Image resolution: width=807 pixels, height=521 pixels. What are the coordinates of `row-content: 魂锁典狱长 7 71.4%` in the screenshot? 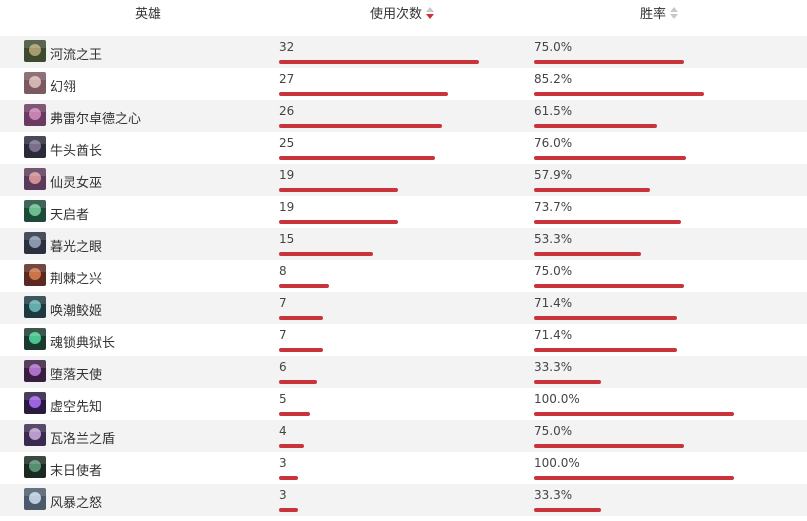 It's located at (403, 340).